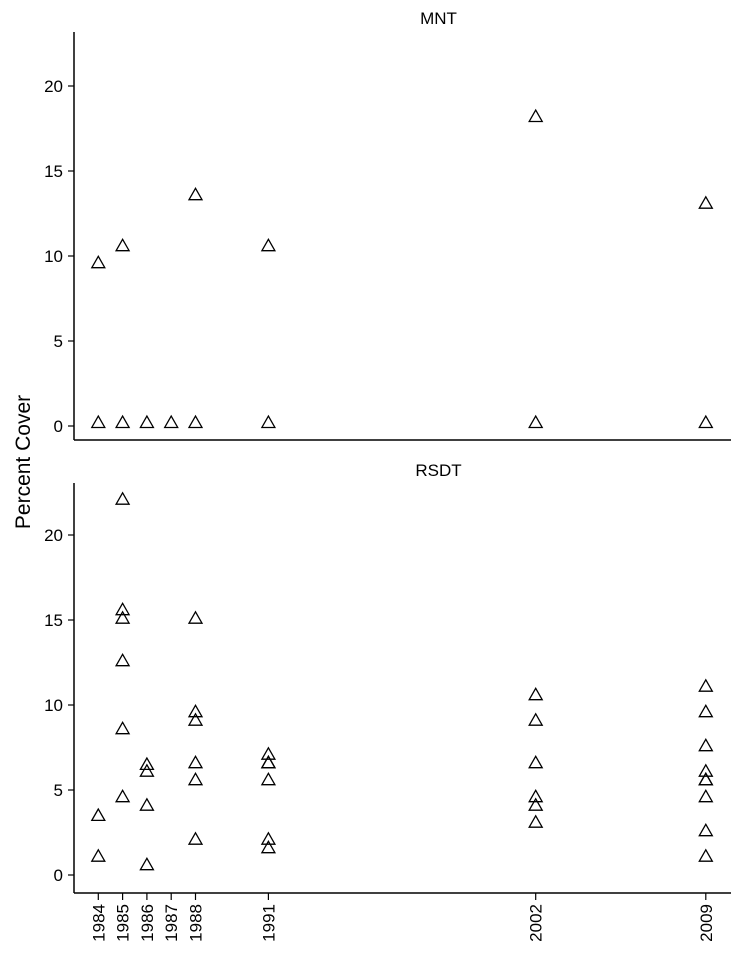 This screenshot has height=957, width=731. Describe the element at coordinates (171, 923) in the screenshot. I see `x-tick-label: 1987` at that location.